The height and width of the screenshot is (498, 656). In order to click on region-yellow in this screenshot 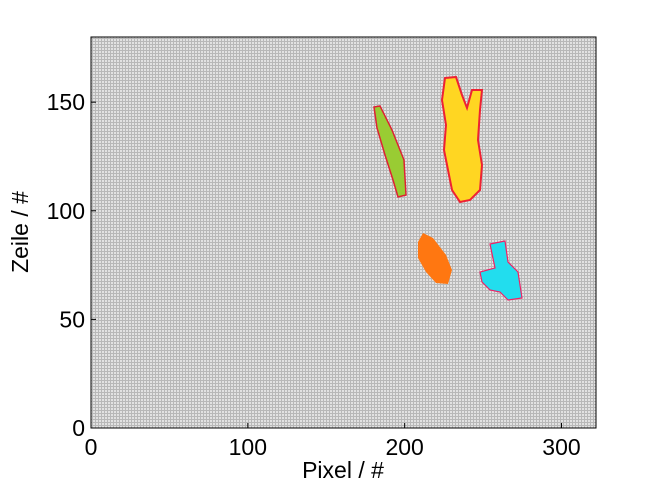, I will do `click(462, 139)`.